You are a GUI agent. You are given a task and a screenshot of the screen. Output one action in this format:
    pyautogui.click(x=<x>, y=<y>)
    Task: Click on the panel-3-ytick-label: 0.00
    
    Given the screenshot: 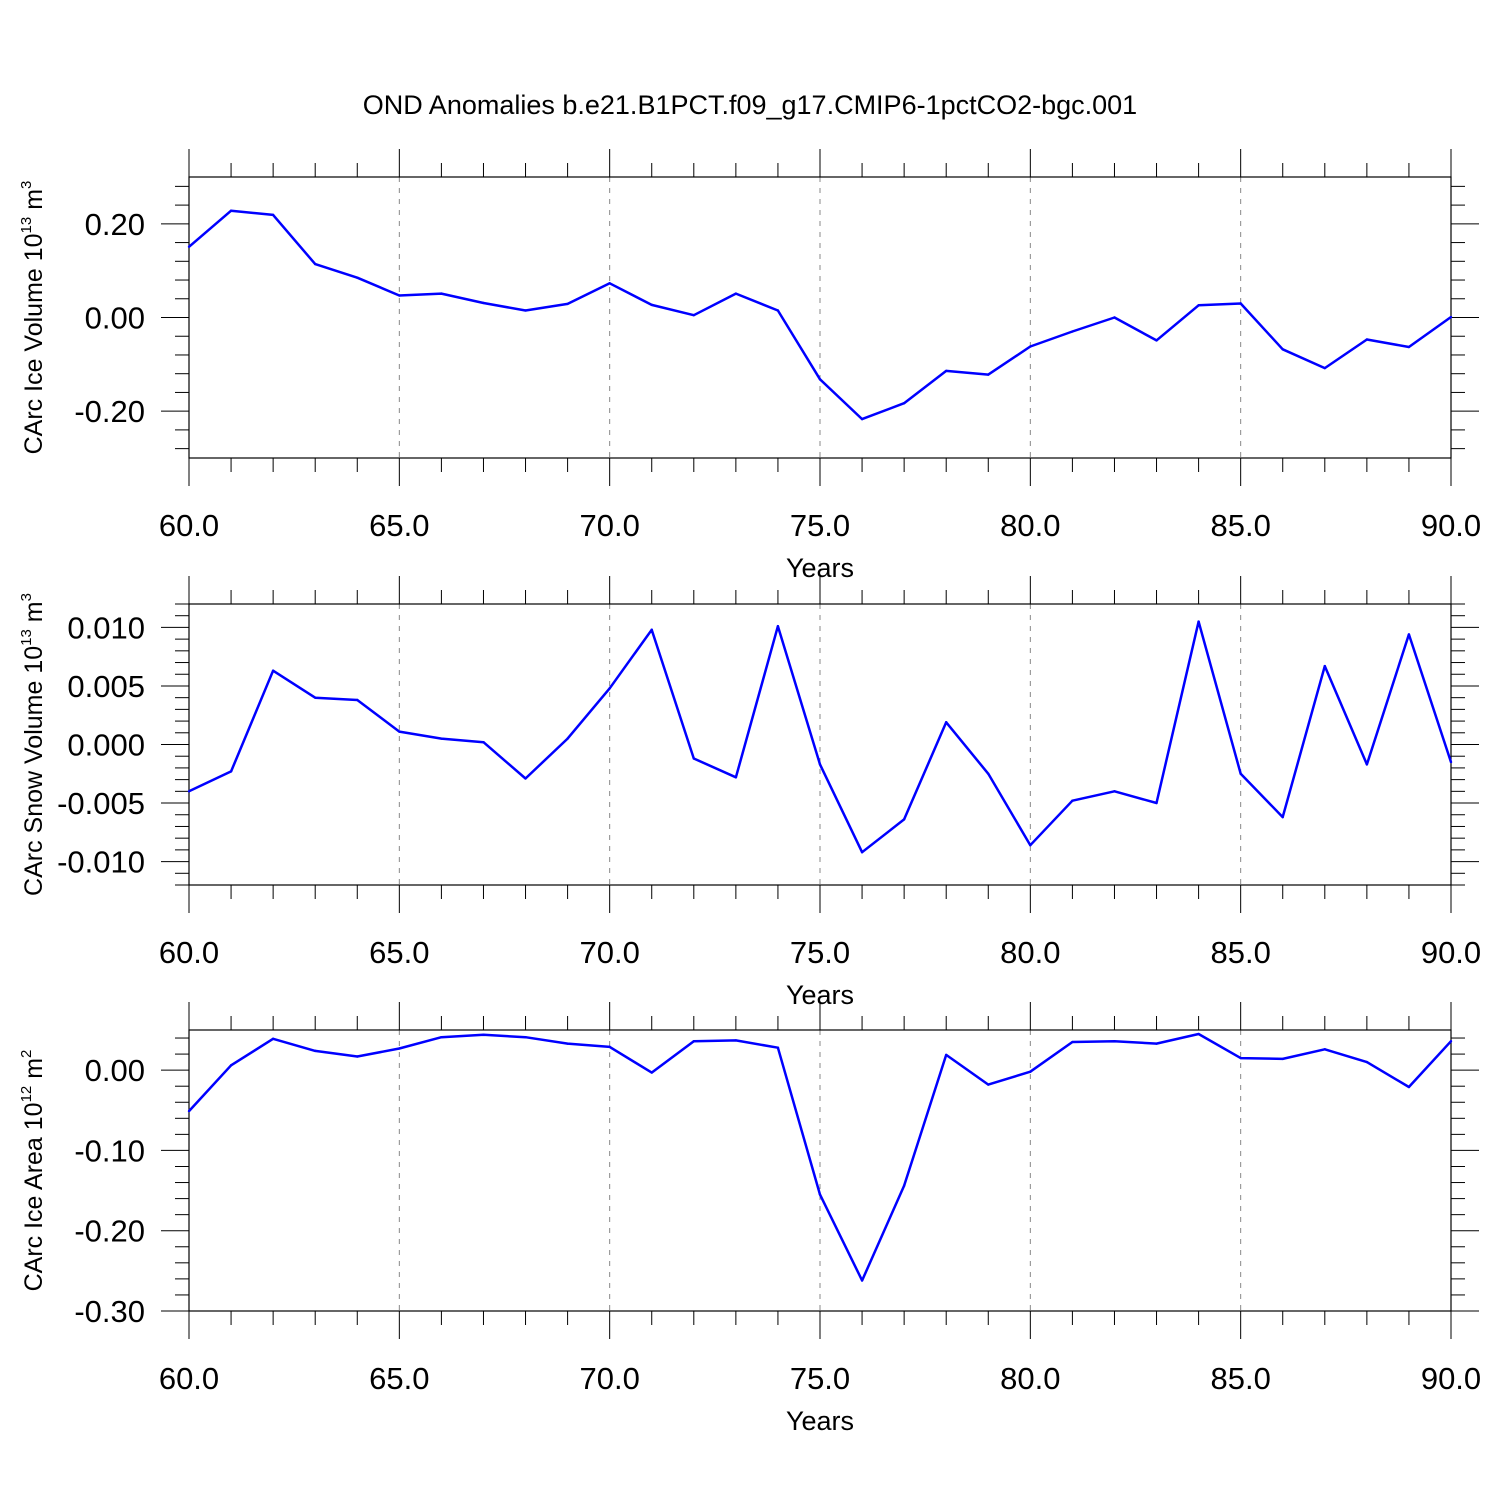 What is the action you would take?
    pyautogui.click(x=115, y=1070)
    